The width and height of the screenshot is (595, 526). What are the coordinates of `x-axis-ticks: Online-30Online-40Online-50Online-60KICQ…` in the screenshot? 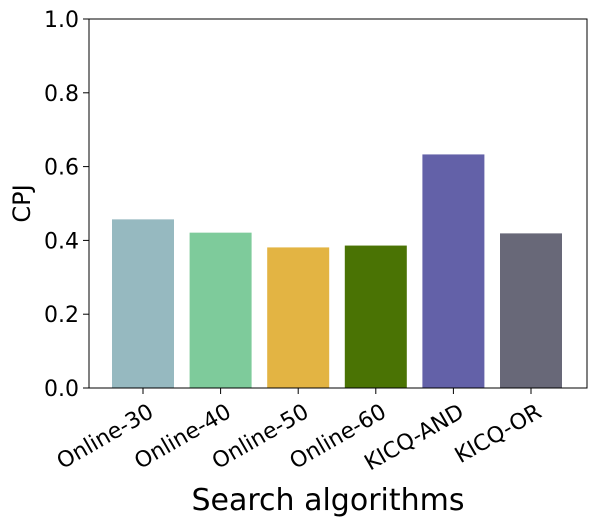 It's located at (299, 432).